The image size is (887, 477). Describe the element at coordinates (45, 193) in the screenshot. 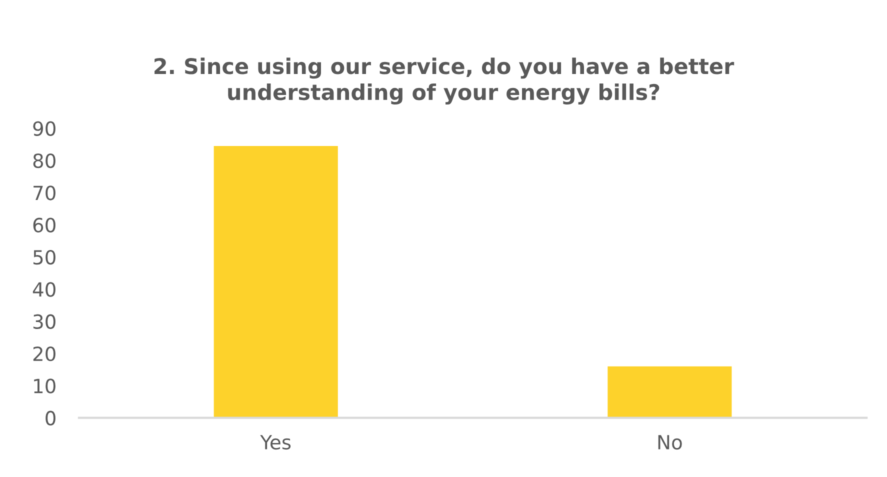

I see `y-tick-label: 70` at that location.